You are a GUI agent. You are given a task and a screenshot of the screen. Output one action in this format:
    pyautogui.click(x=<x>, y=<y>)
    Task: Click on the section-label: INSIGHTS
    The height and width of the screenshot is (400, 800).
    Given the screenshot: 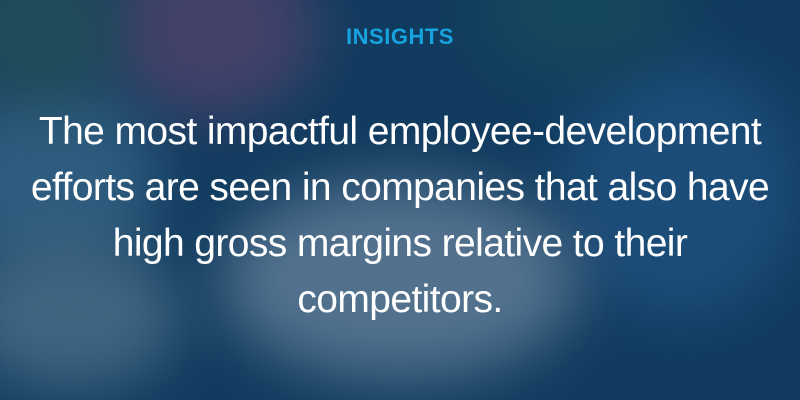 What is the action you would take?
    pyautogui.click(x=400, y=36)
    